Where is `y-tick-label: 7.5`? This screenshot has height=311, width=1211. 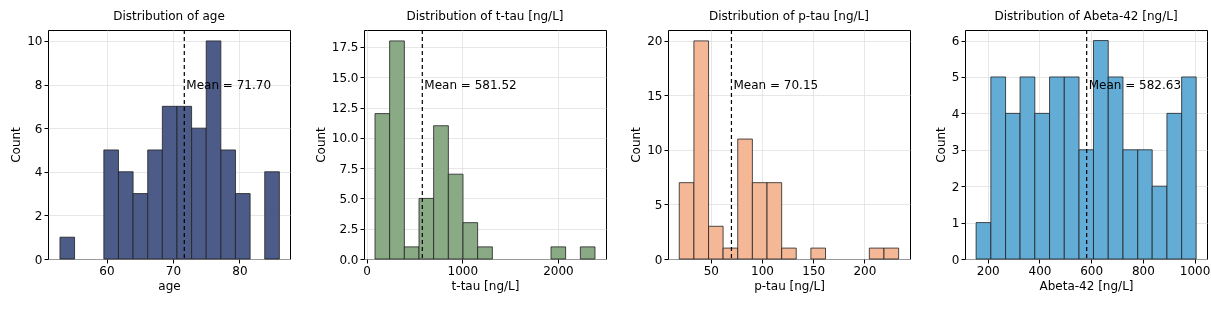
y-tick-label: 7.5 is located at coordinates (349, 168).